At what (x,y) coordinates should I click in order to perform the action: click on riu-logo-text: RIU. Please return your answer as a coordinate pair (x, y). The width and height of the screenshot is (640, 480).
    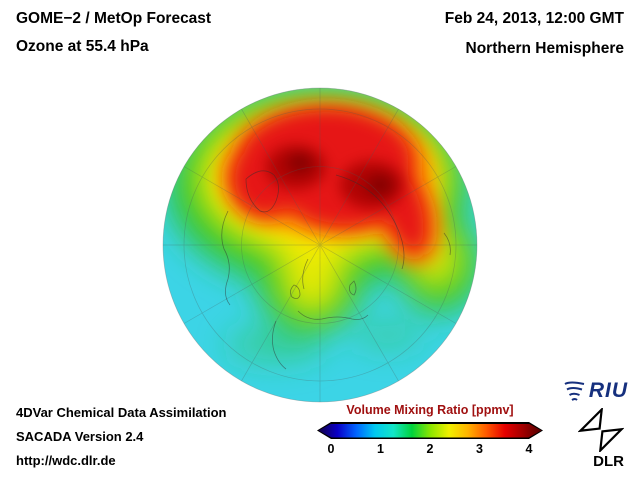
    Looking at the image, I should click on (608, 390).